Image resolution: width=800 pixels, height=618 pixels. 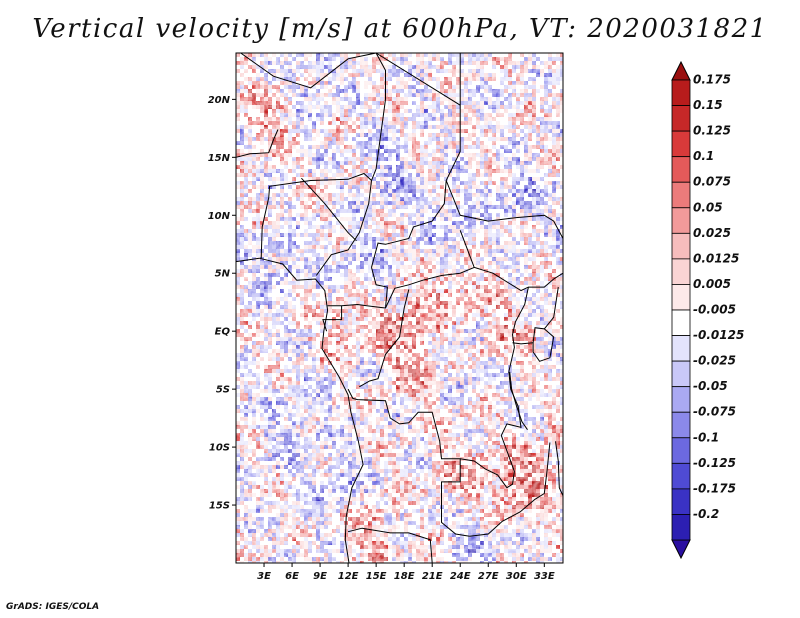 I want to click on x-tick-label-30E: 30E, so click(x=516, y=576).